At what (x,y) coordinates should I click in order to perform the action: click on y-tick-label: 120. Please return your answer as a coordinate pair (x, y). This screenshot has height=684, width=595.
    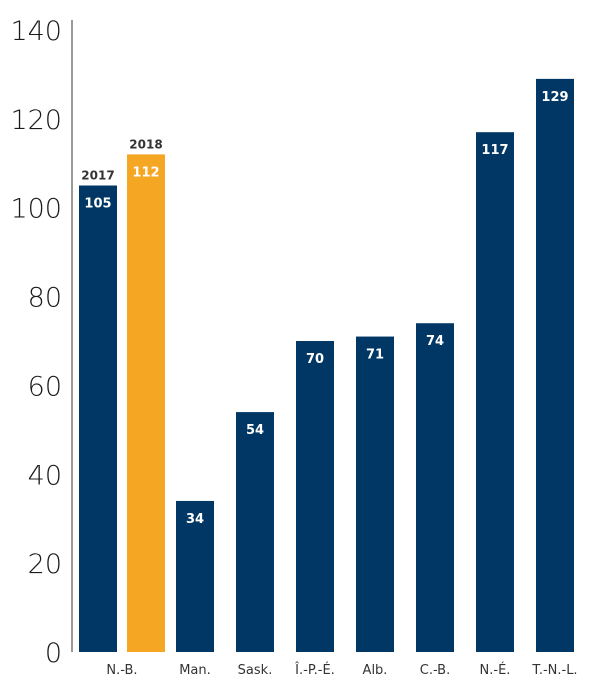
    Looking at the image, I should click on (36, 120).